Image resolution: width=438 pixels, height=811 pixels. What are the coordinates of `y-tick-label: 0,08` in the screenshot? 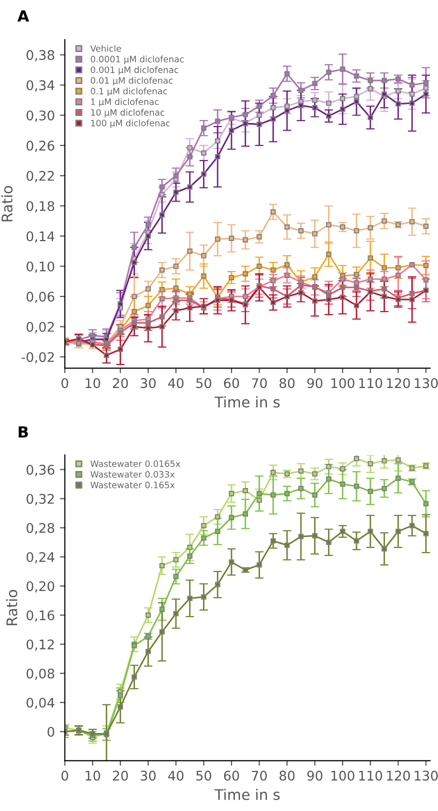 It's located at (40, 674).